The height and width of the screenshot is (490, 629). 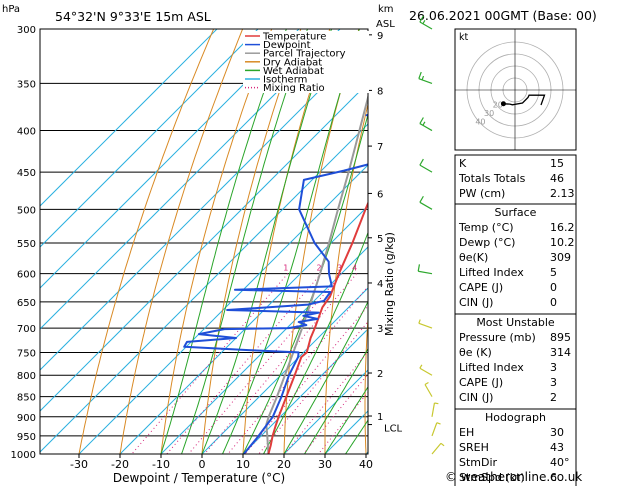 I want to click on legend-label-5: Isotherm, so click(x=285, y=80).